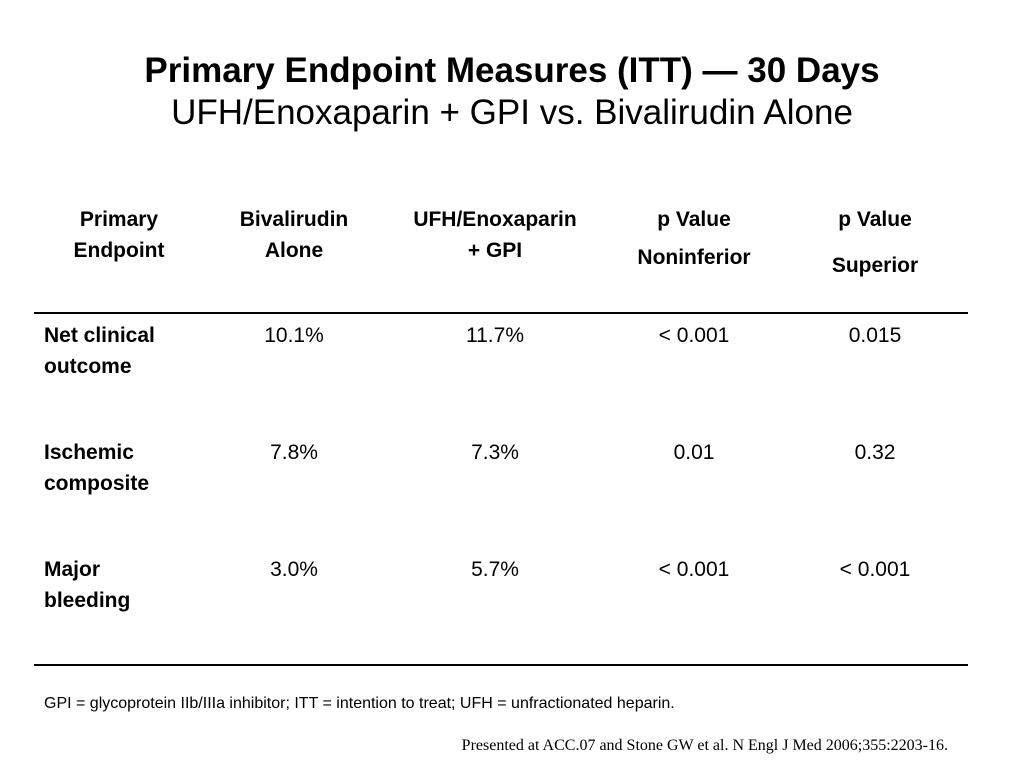 This screenshot has width=1024, height=768. Describe the element at coordinates (96, 468) in the screenshot. I see `row-label-ischemic: Ischemic composite` at that location.